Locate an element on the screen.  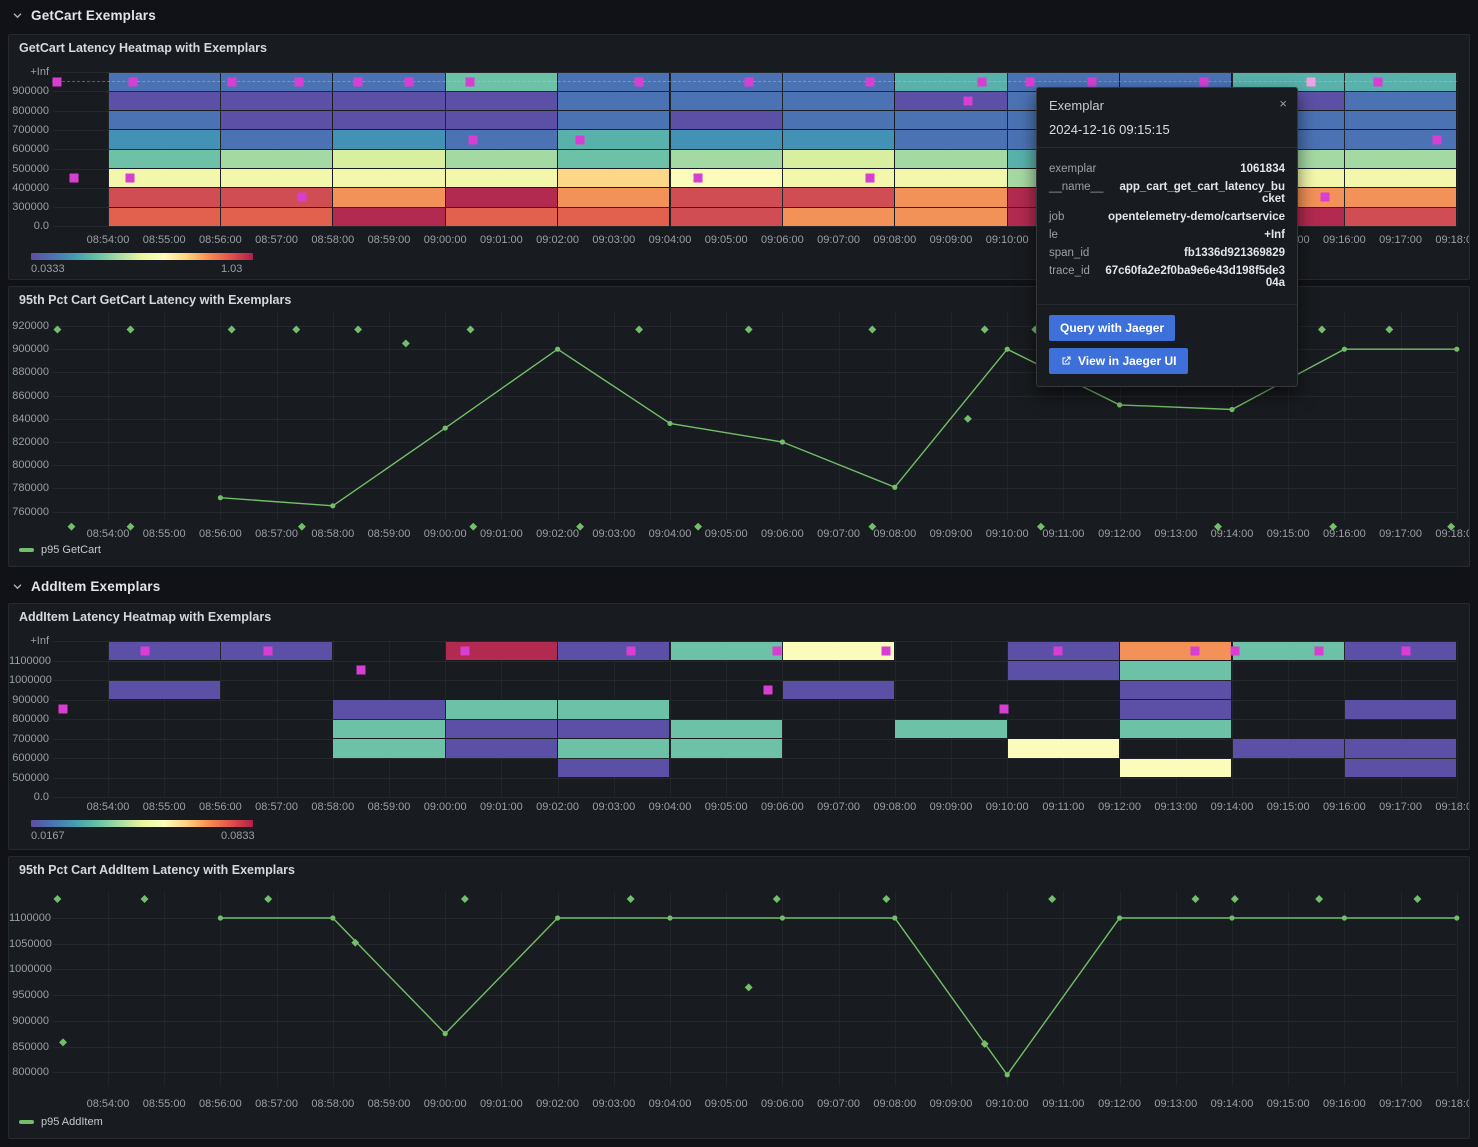
panel-title: AddItem Latency Heatmap with Exemplars is located at coordinates (145, 617).